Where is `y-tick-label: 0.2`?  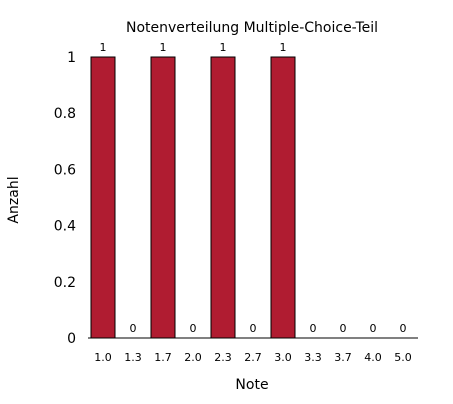
y-tick-label: 0.2 is located at coordinates (65, 283).